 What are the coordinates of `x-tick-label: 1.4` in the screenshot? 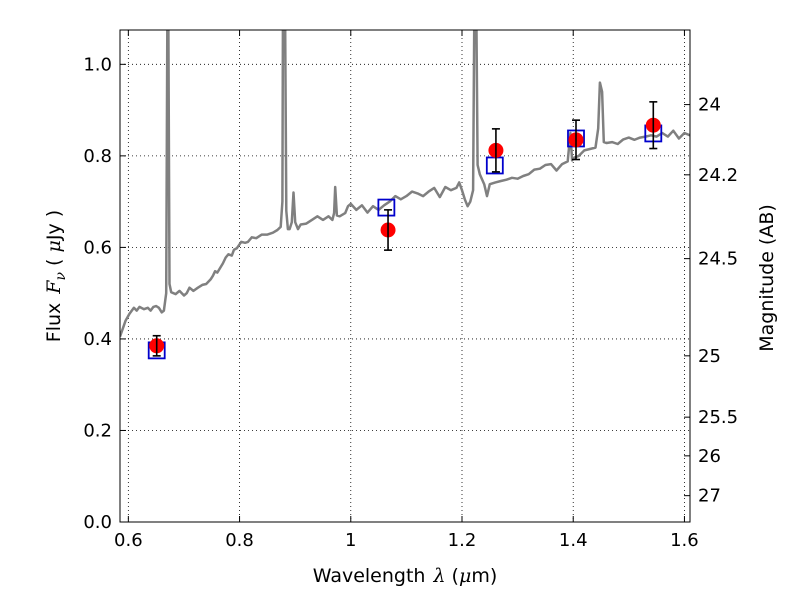 It's located at (573, 540).